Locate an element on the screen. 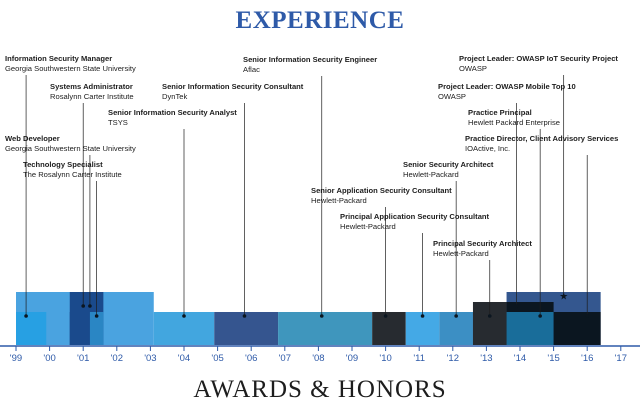 The width and height of the screenshot is (640, 410). axis-tick-label: '14 is located at coordinates (520, 358).